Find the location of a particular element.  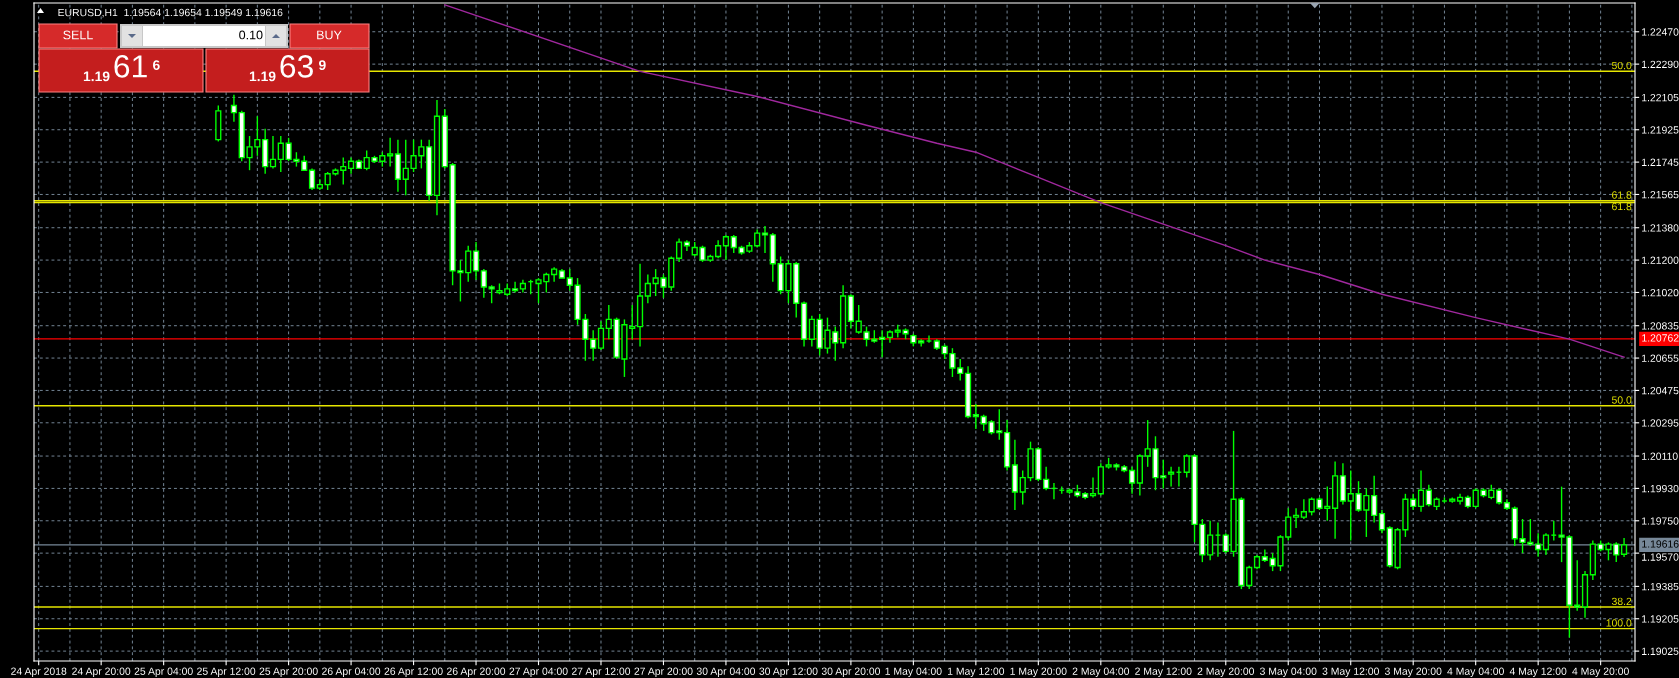

y-tick-label: 1.20475 is located at coordinates (1660, 390).